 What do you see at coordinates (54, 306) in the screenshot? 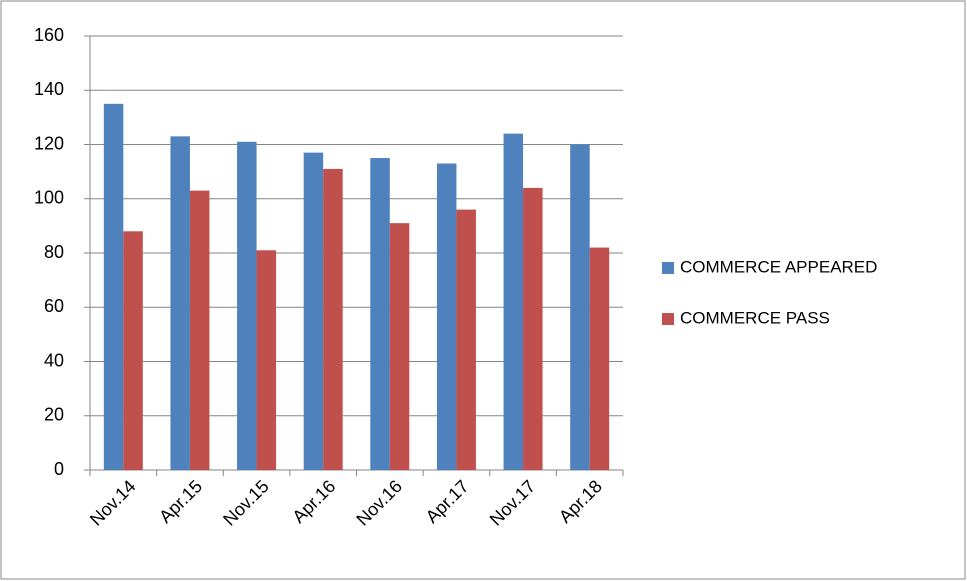
I see `y-tick-label: 60` at bounding box center [54, 306].